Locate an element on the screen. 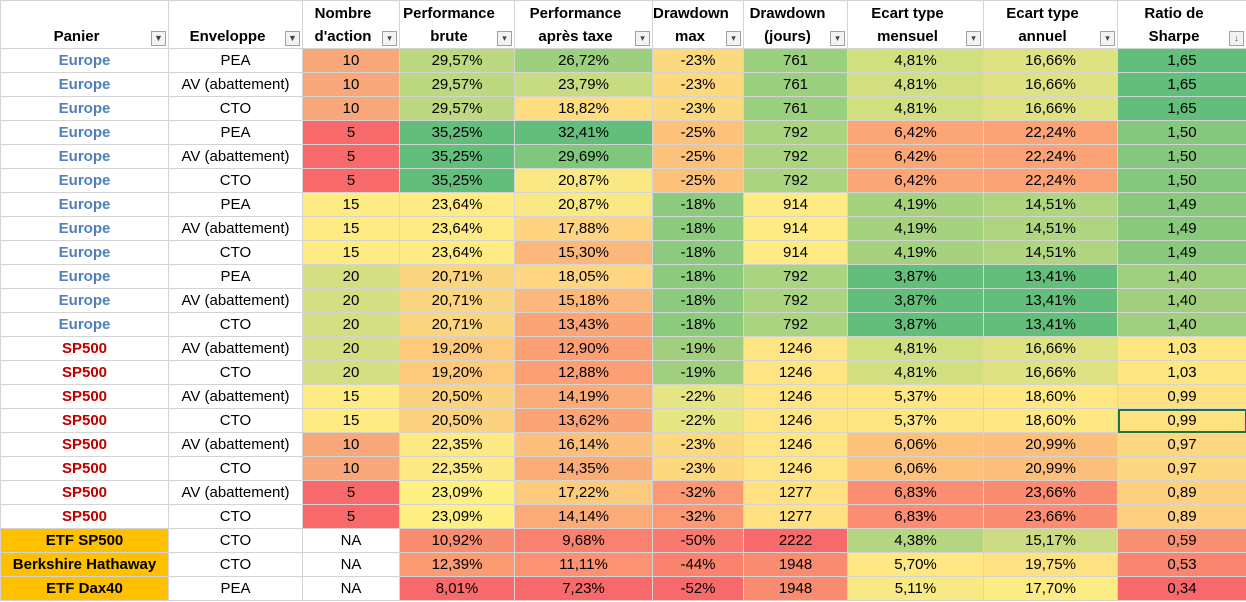 This screenshot has height=602, width=1246. ratio-sharpe-cell: 0,59 is located at coordinates (1181, 540).